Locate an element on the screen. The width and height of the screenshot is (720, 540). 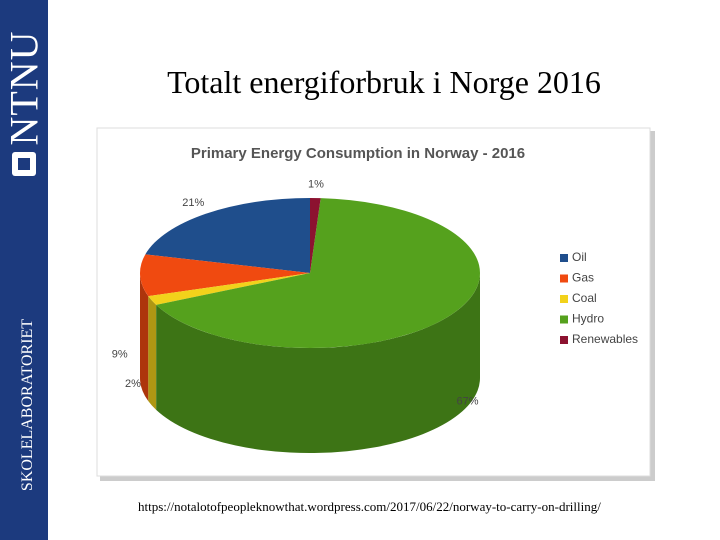
logo-inner is located at coordinates (24, 164).